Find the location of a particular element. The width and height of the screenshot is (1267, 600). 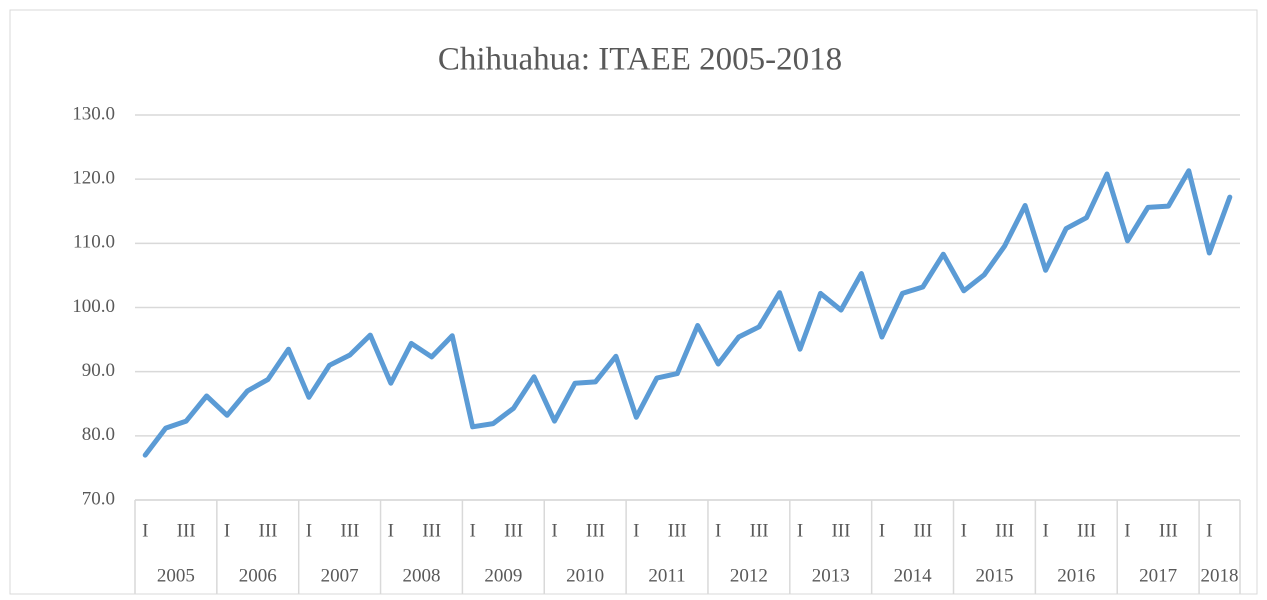

x-group-label: 2007 is located at coordinates (340, 575).